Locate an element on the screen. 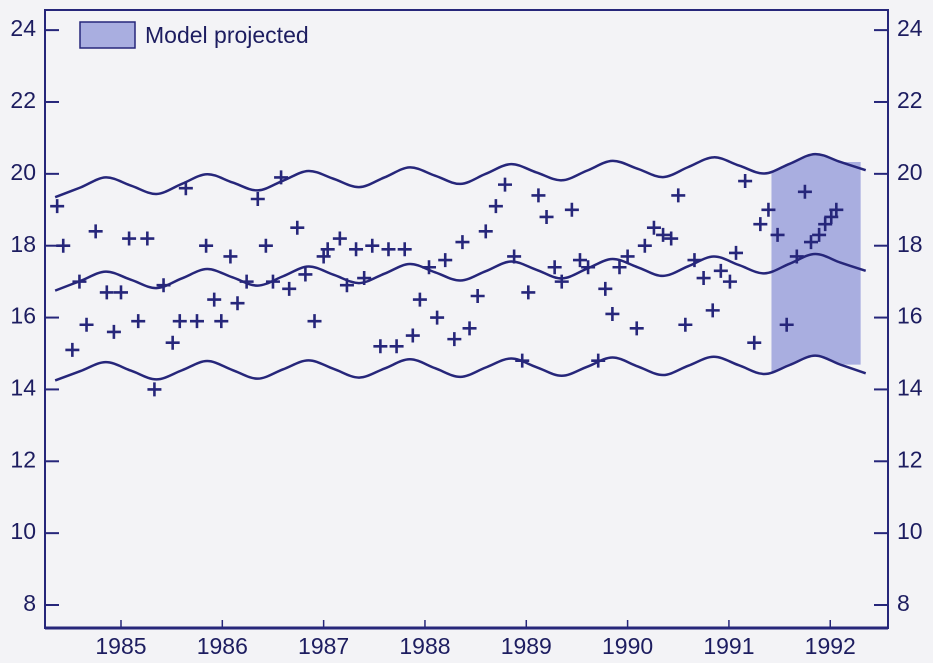 The width and height of the screenshot is (933, 663). legend-swatch is located at coordinates (107, 35).